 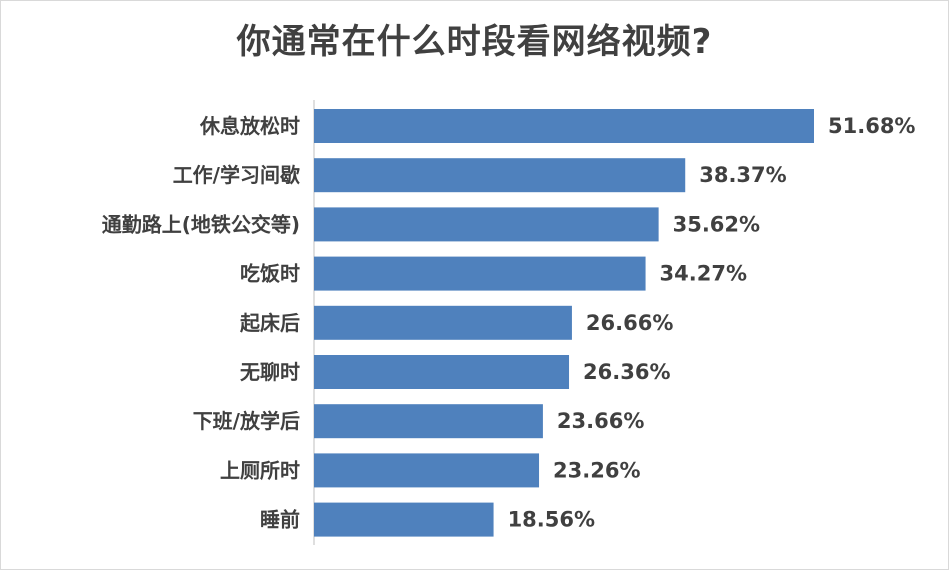 I want to click on category-label: 起床后, so click(x=269, y=323).